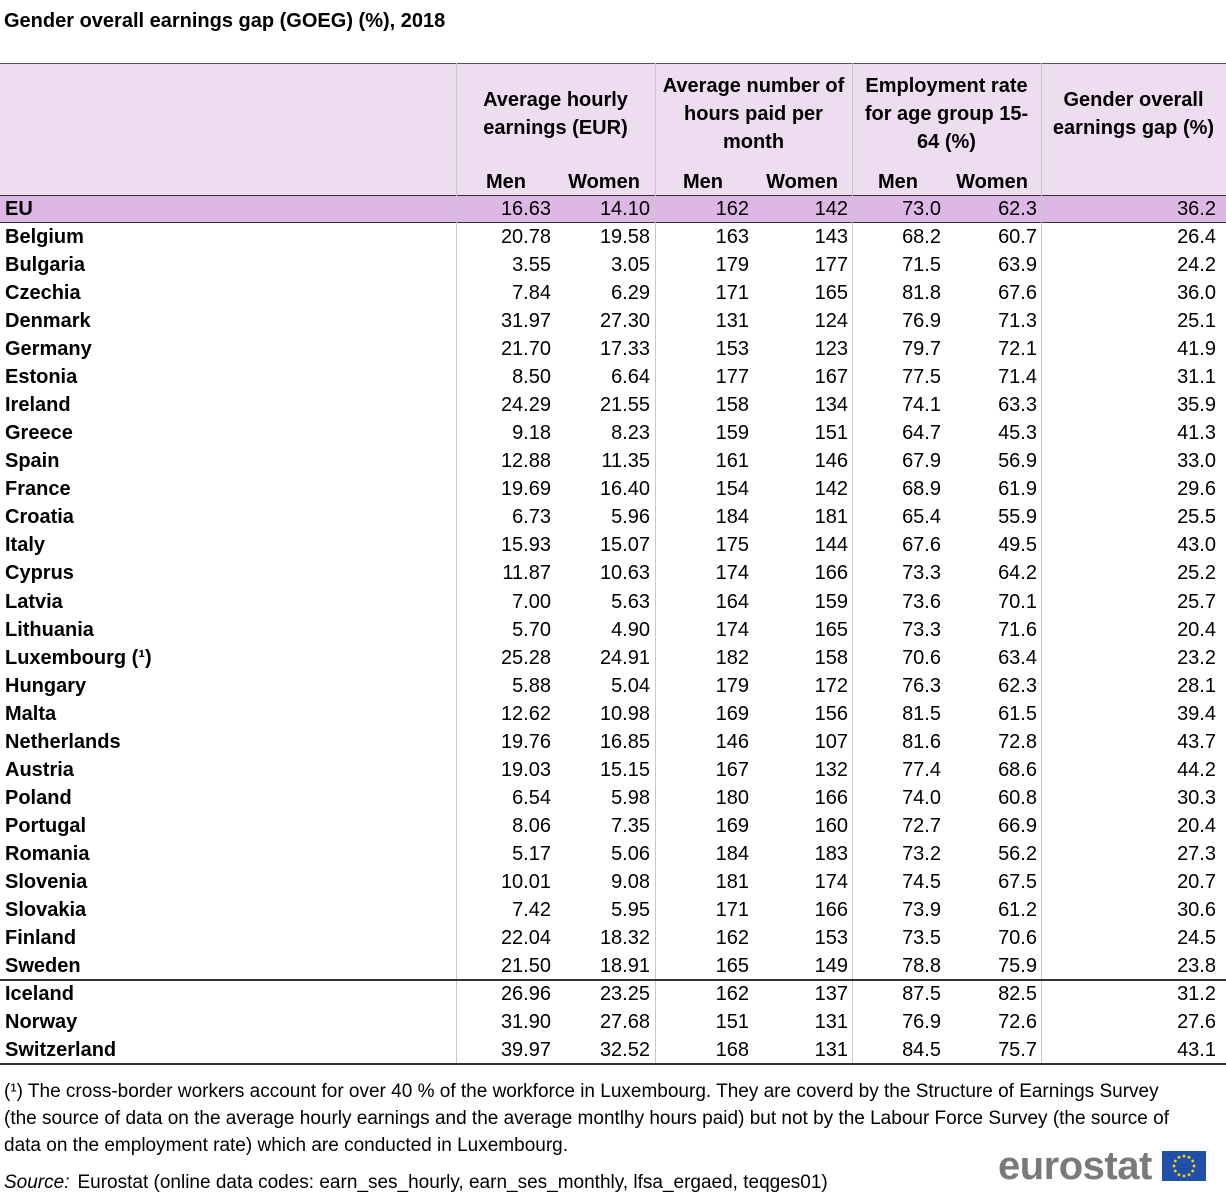 This screenshot has width=1226, height=1197. I want to click on cell-value: 158, so click(732, 405).